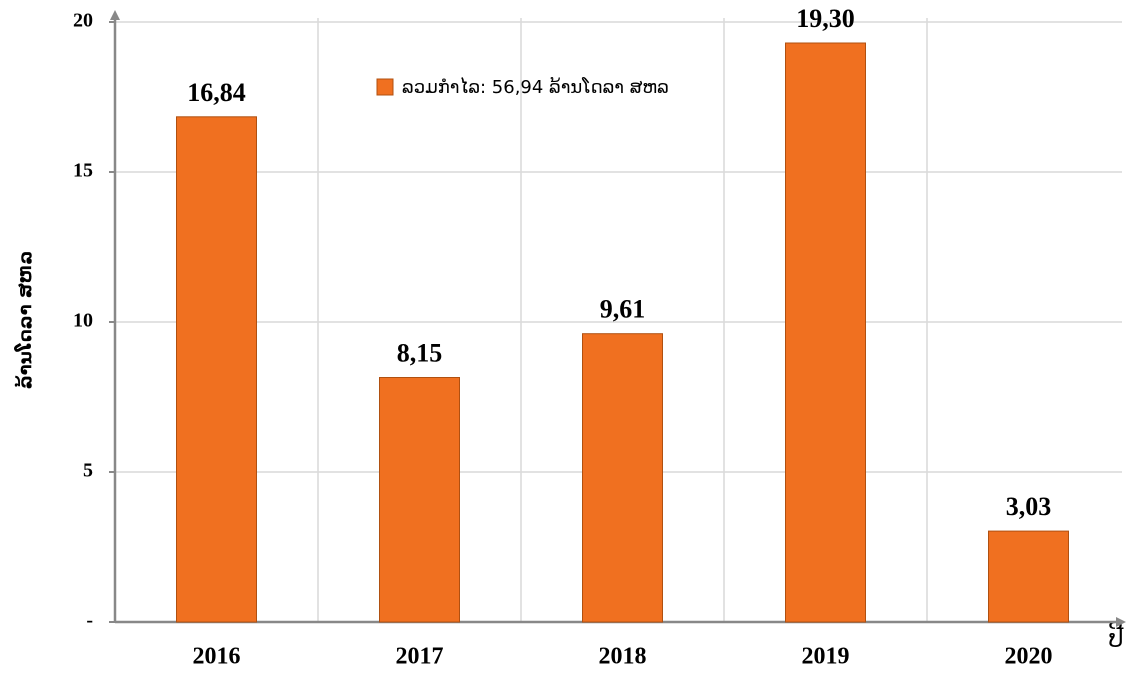  I want to click on x-tick-label: 2017, so click(420, 657).